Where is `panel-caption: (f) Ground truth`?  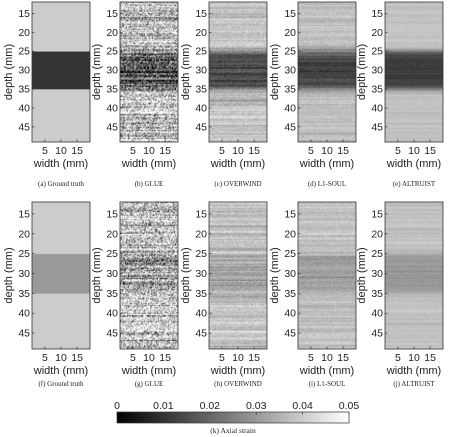
panel-caption: (f) Ground truth is located at coordinates (61, 384).